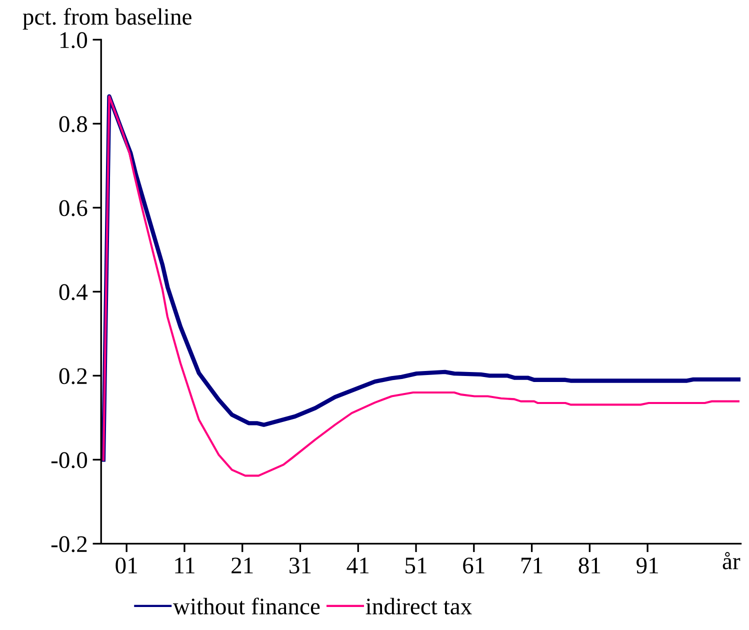  What do you see at coordinates (73, 124) in the screenshot?
I see `y-tick-label: 0.8` at bounding box center [73, 124].